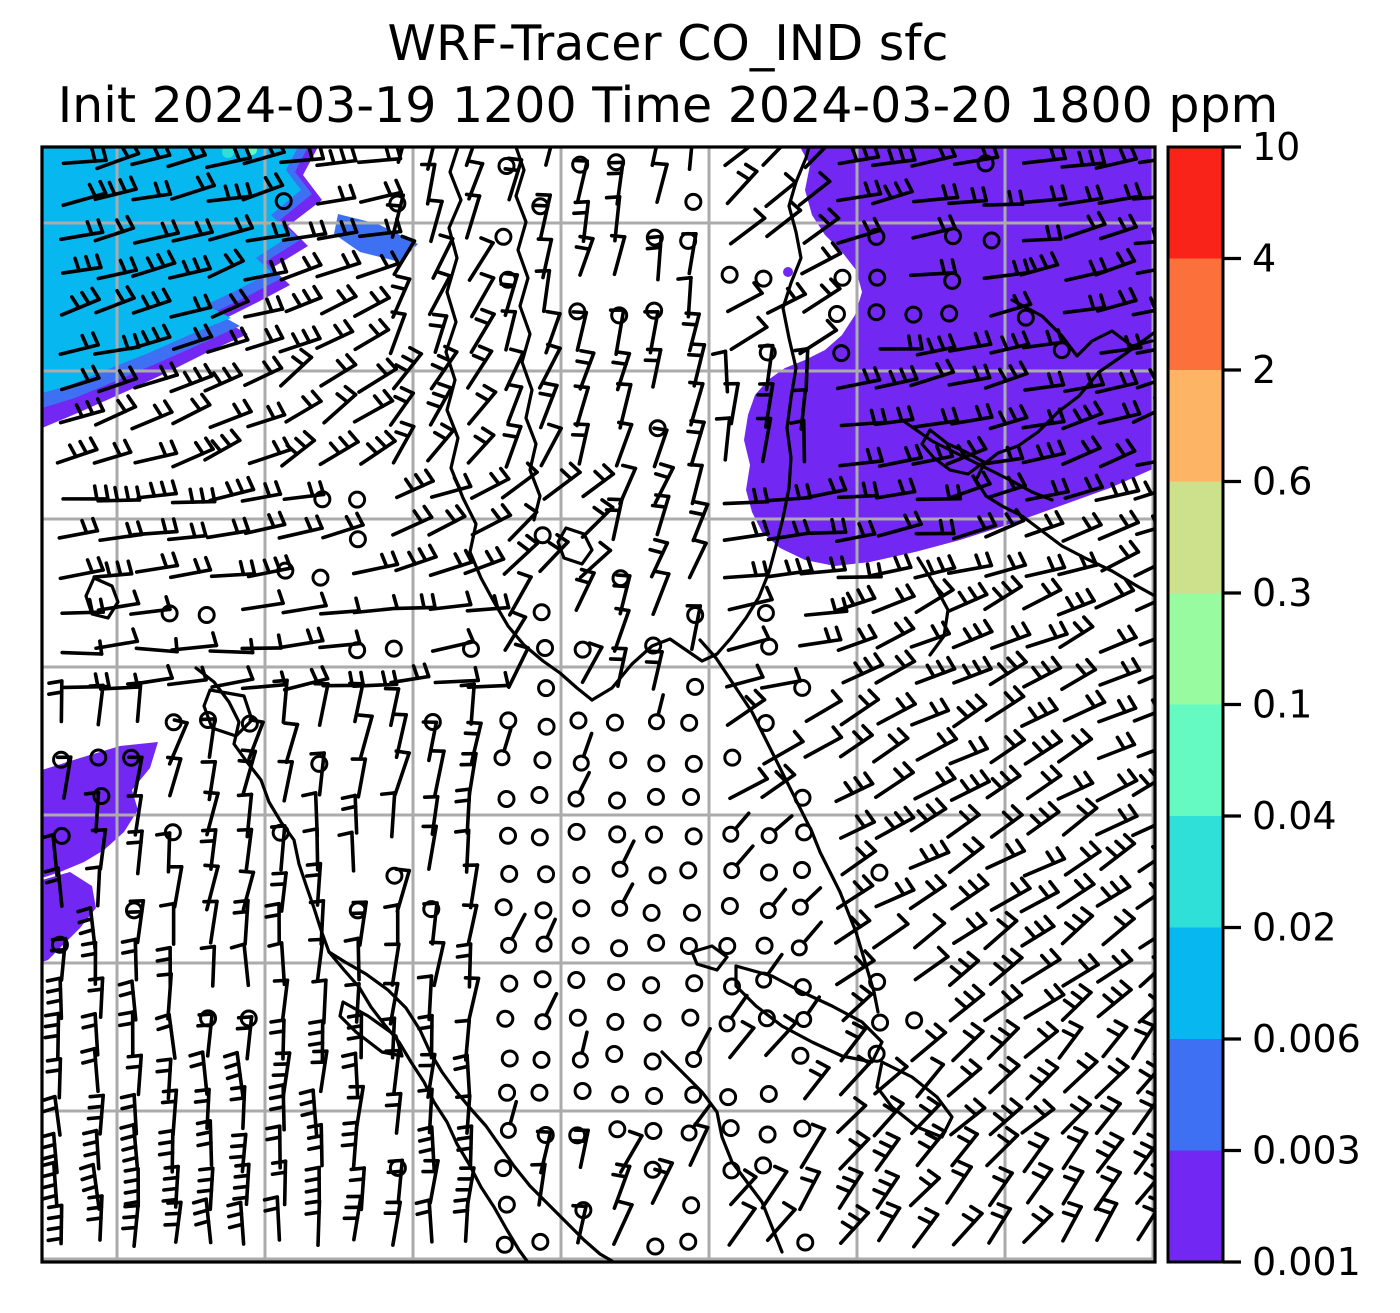 This screenshot has height=1313, width=1400. What do you see at coordinates (789, 826) in the screenshot?
I see `coastline-east-coast-lowland` at bounding box center [789, 826].